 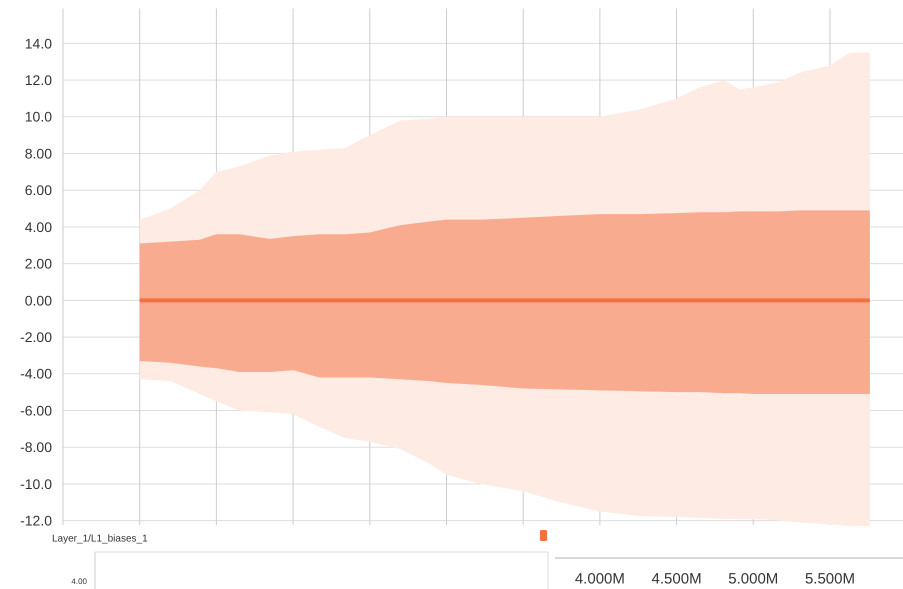 I want to click on y-tick-label: -12.0, so click(x=36, y=520).